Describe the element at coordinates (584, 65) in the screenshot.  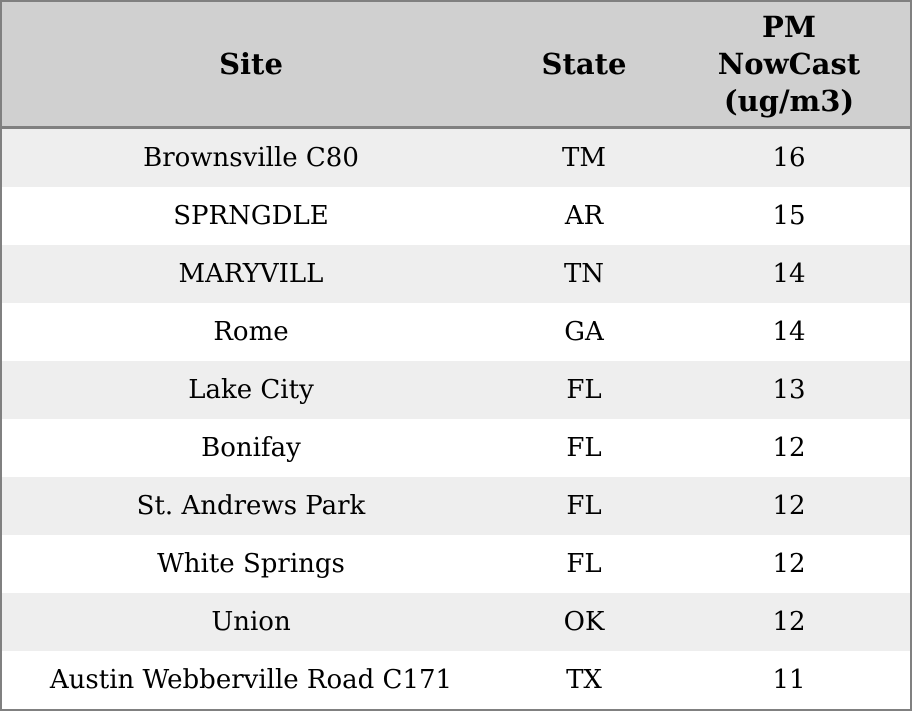
I see `column-header-state: State` at that location.